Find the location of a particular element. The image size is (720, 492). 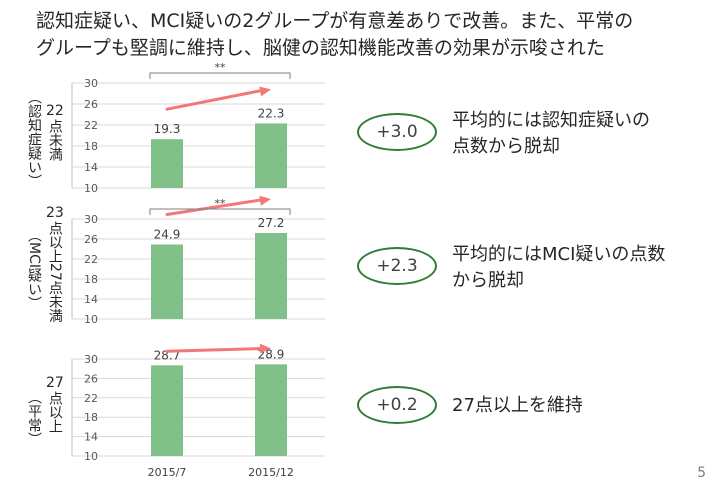

change-badge-mci: +2.3 is located at coordinates (397, 266).